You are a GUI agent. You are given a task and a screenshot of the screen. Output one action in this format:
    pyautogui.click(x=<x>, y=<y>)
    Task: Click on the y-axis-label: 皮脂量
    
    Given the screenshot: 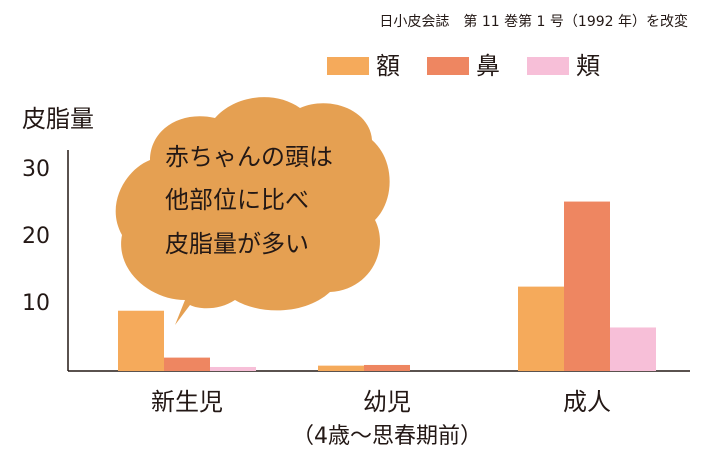 What is the action you would take?
    pyautogui.click(x=58, y=119)
    